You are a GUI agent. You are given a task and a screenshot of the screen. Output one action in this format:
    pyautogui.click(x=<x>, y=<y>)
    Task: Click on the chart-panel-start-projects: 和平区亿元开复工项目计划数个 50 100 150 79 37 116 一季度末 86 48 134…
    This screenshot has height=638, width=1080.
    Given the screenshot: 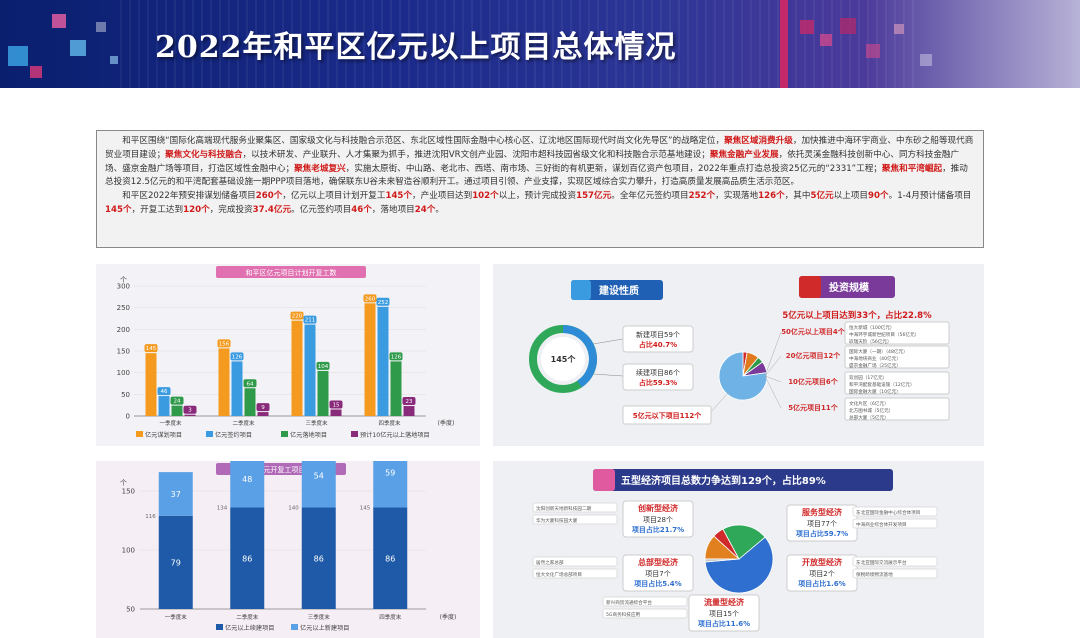 What is the action you would take?
    pyautogui.click(x=288, y=537)
    